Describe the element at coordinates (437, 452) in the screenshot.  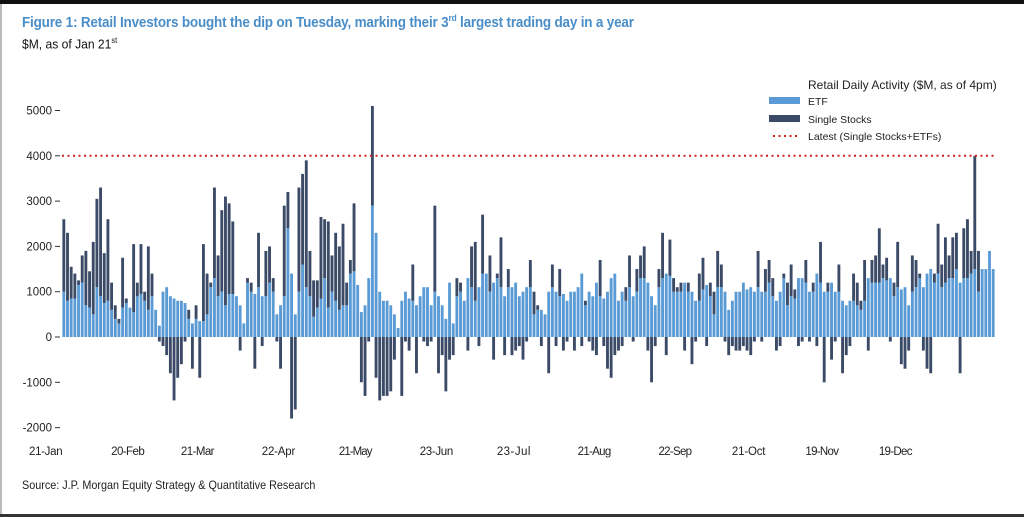
I see `x-tick-label: 23-Jun` at that location.